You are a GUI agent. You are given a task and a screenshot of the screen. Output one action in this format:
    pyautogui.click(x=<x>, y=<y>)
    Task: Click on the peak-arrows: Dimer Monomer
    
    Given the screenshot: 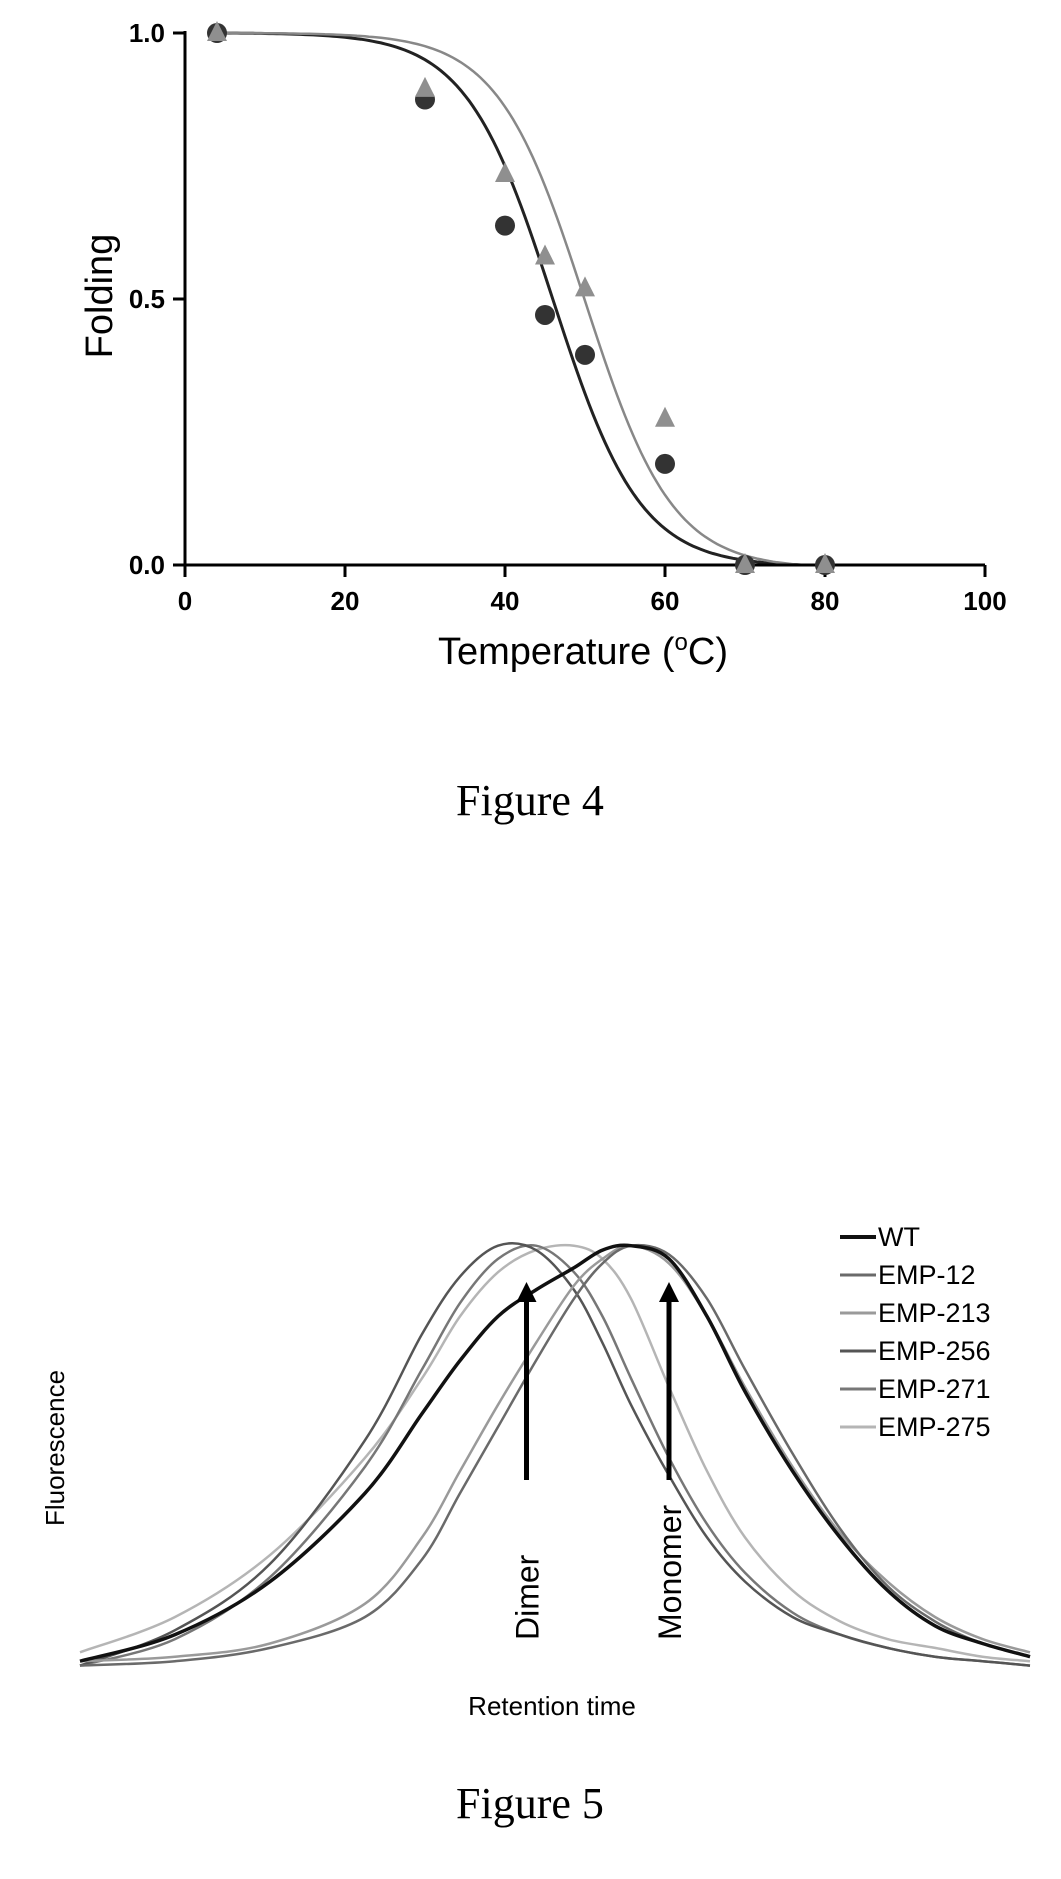 What is the action you would take?
    pyautogui.click(x=599, y=1461)
    